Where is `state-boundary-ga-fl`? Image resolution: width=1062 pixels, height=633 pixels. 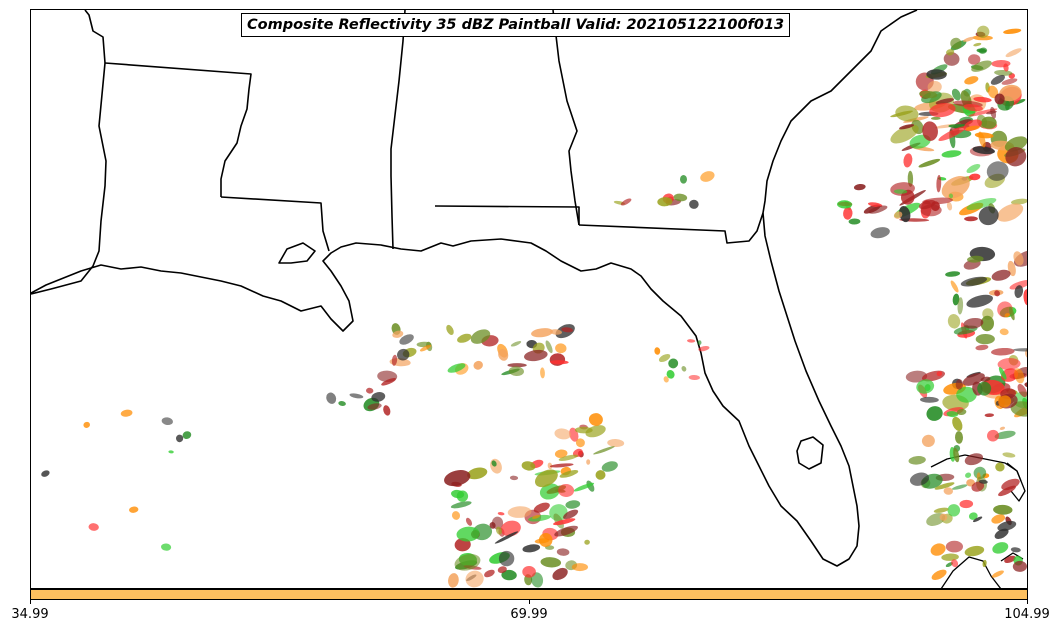 state-boundary-ga-fl is located at coordinates (671, 228).